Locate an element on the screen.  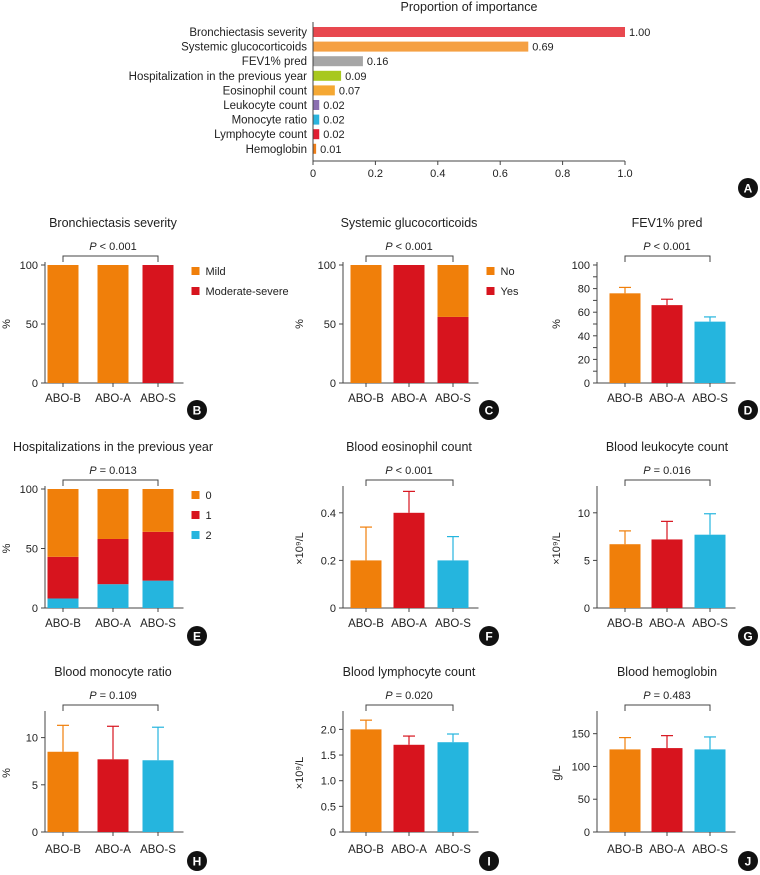
panel-badge-letter: C is located at coordinates (489, 411).